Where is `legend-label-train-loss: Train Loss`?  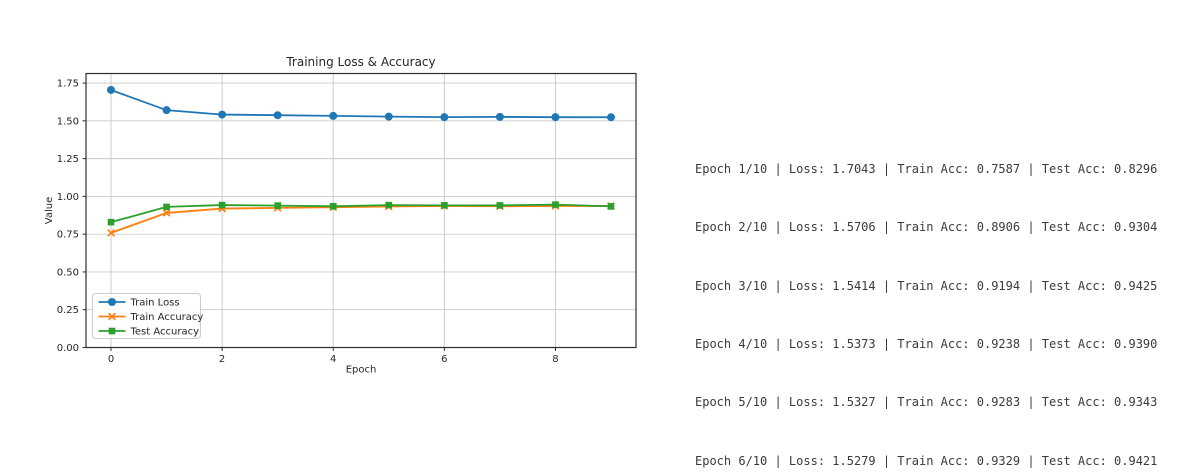 legend-label-train-loss: Train Loss is located at coordinates (155, 303).